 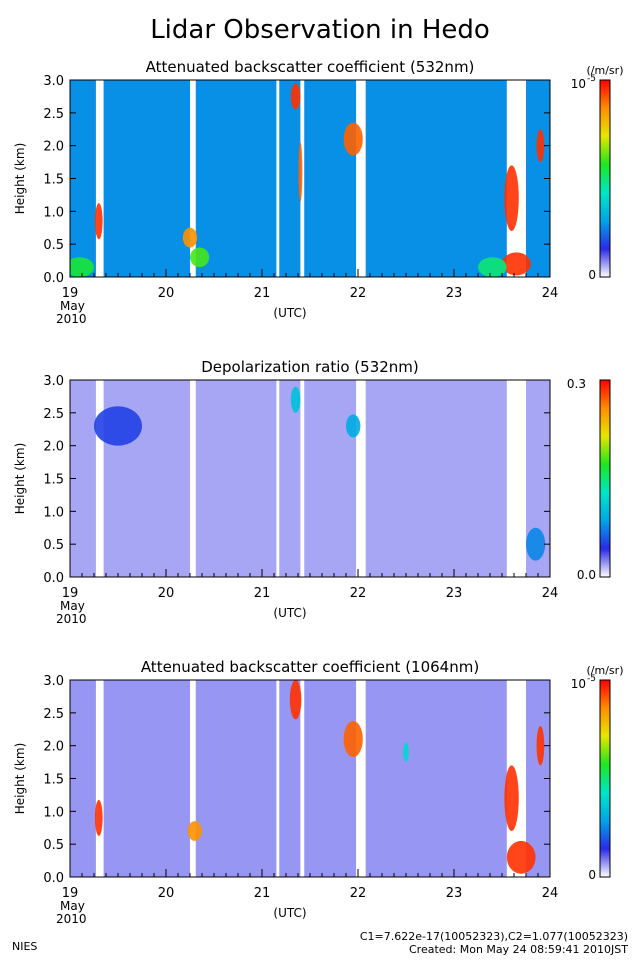 What do you see at coordinates (518, 949) in the screenshot?
I see `footer-created: Created: Mon May 24 08:59:41 2010JST` at bounding box center [518, 949].